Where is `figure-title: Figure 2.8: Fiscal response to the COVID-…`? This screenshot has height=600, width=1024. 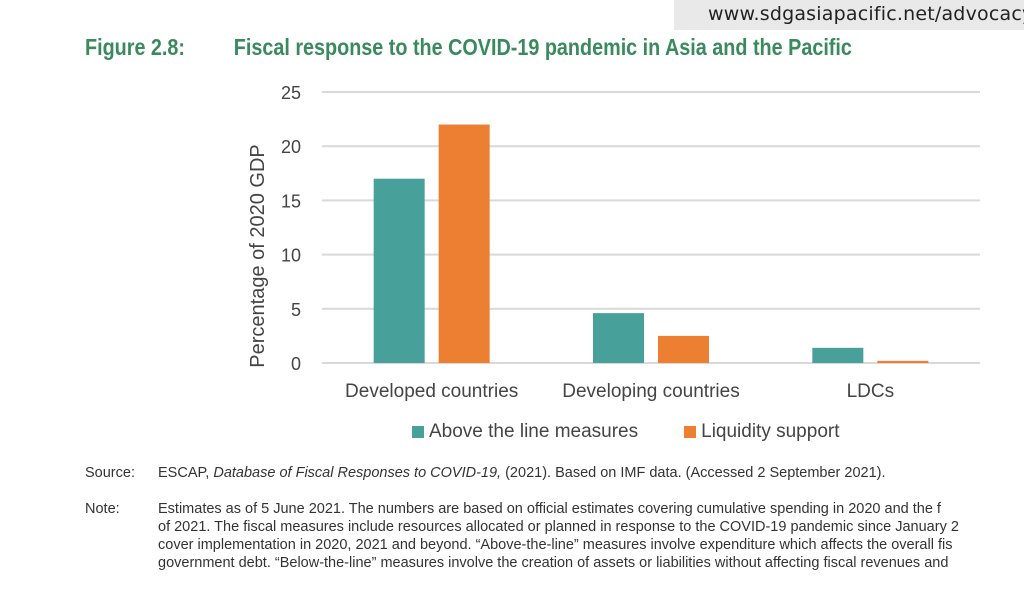 figure-title: Figure 2.8: Fiscal response to the COVID-… is located at coordinates (468, 47).